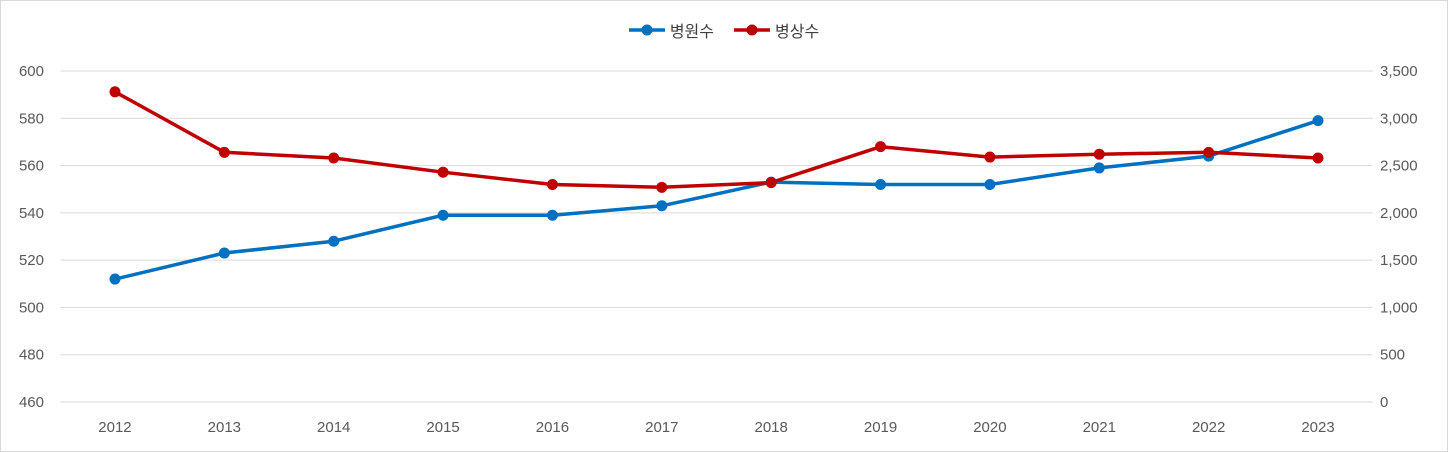 The width and height of the screenshot is (1448, 452). I want to click on legend-item-series-1: 병원수, so click(671, 30).